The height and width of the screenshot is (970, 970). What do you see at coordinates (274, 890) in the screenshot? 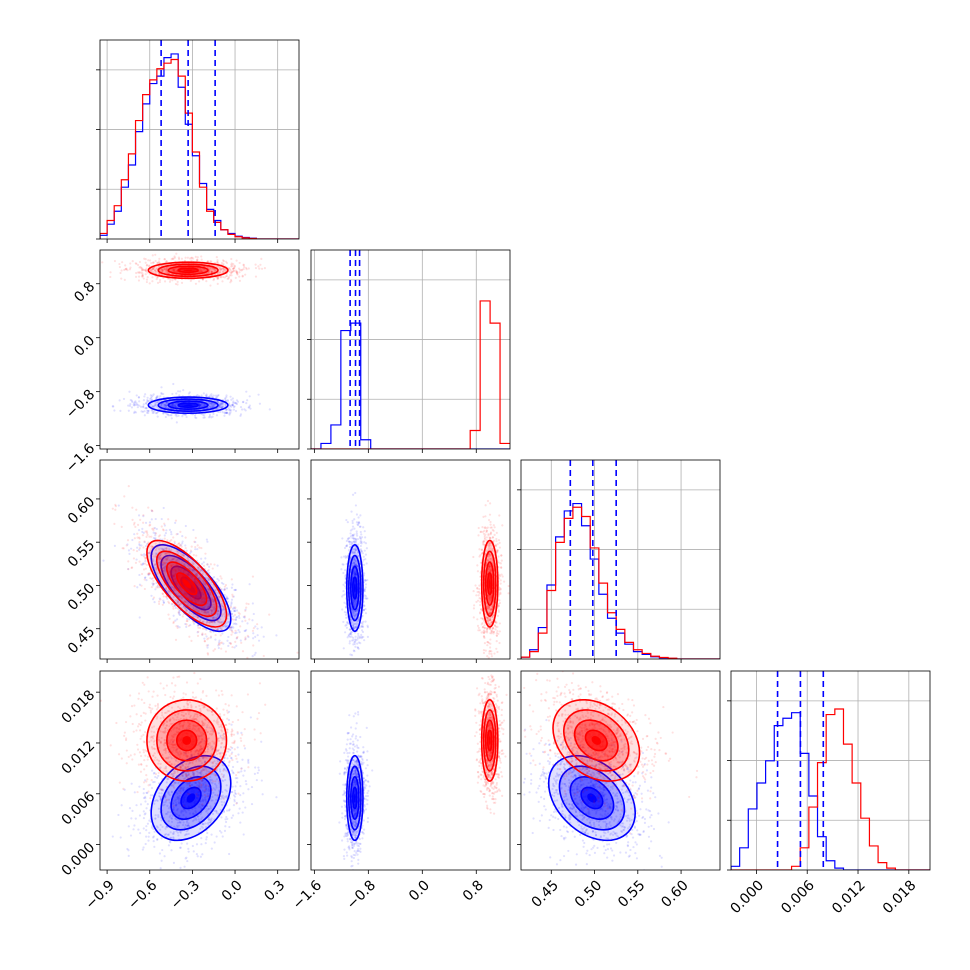
I see `x-tick-label: 0.3` at bounding box center [274, 890].